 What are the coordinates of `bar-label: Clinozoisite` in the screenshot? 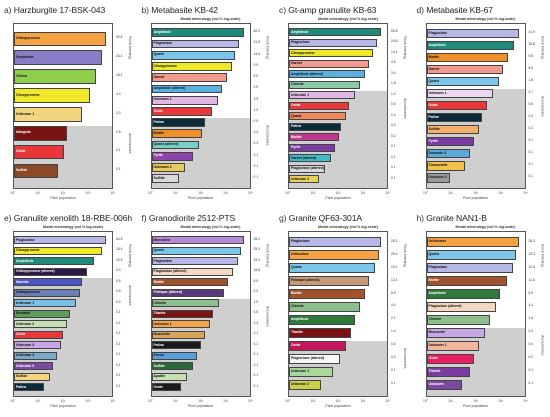 It's located at (438, 165).